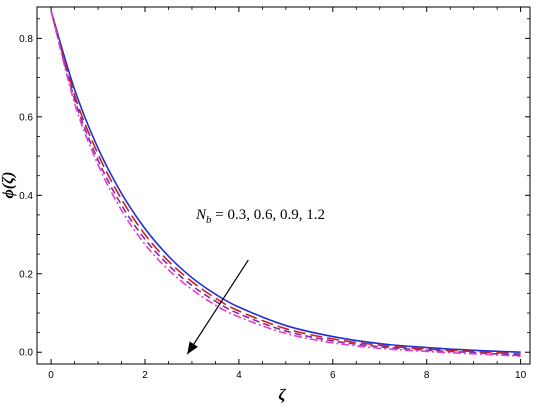 The width and height of the screenshot is (536, 407). I want to click on y-tick-label: 0.2, so click(26, 274).